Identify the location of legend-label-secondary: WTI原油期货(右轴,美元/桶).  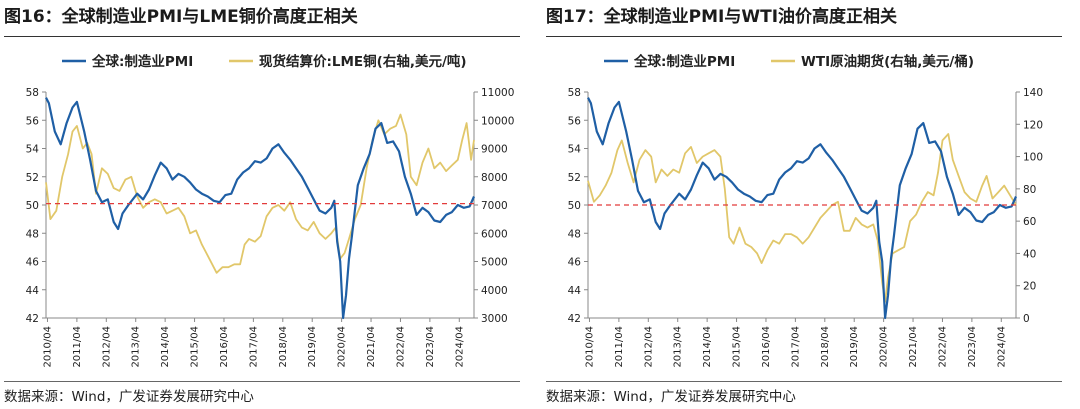
(887, 61).